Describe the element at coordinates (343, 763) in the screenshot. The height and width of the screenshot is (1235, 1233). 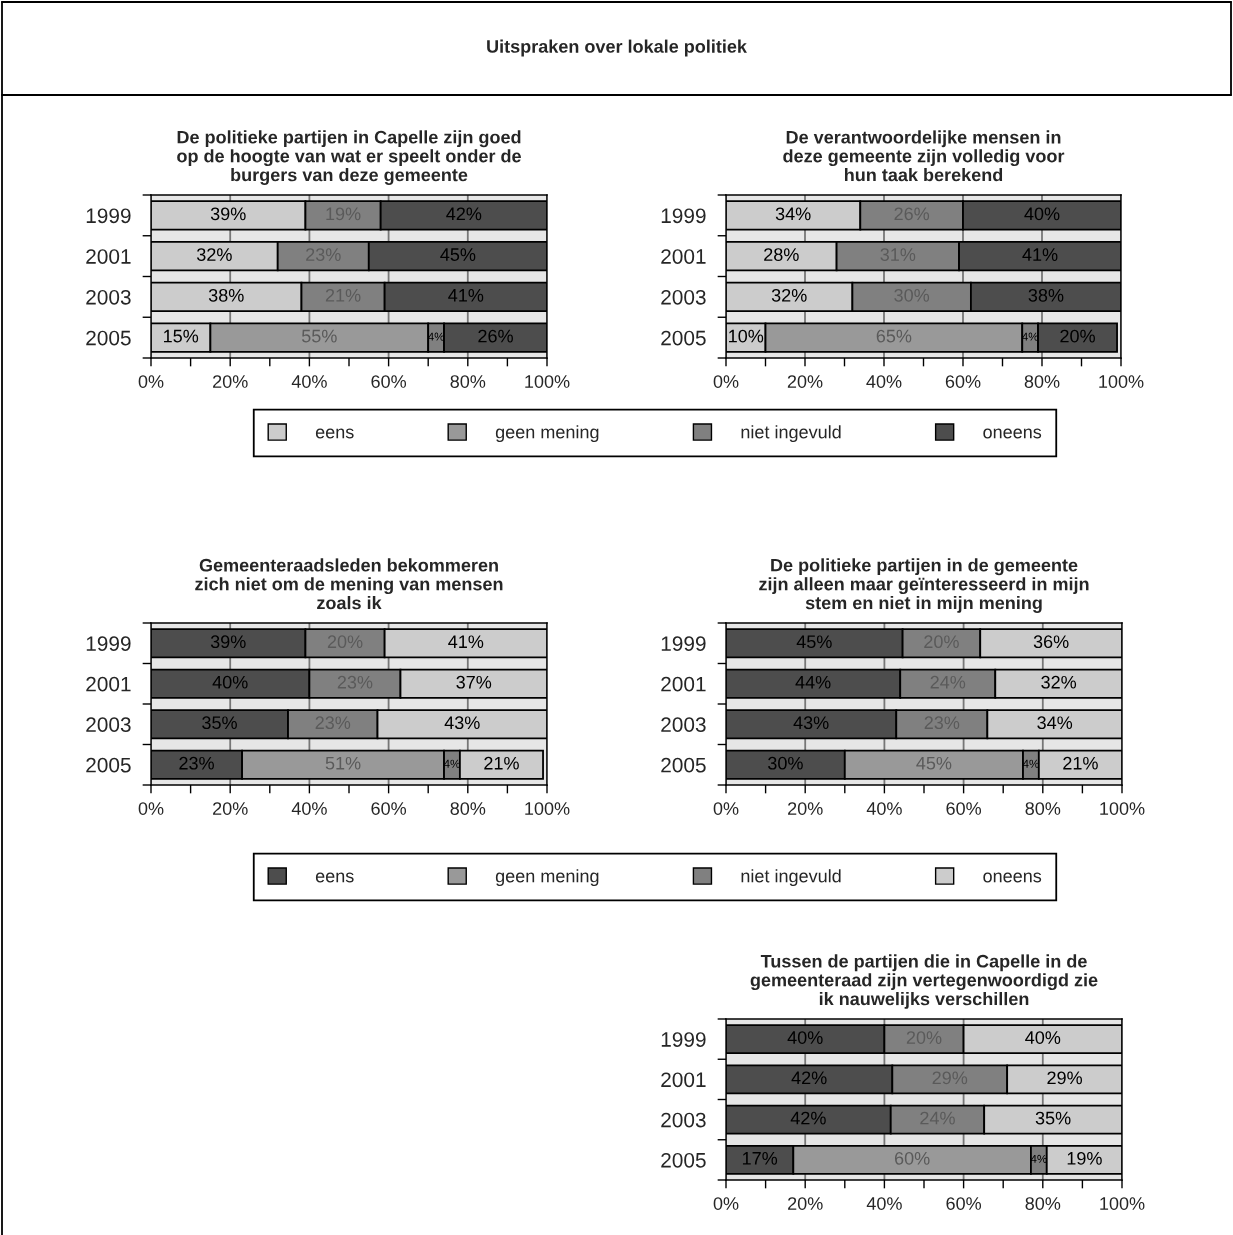
I see `data-label: 51%` at that location.